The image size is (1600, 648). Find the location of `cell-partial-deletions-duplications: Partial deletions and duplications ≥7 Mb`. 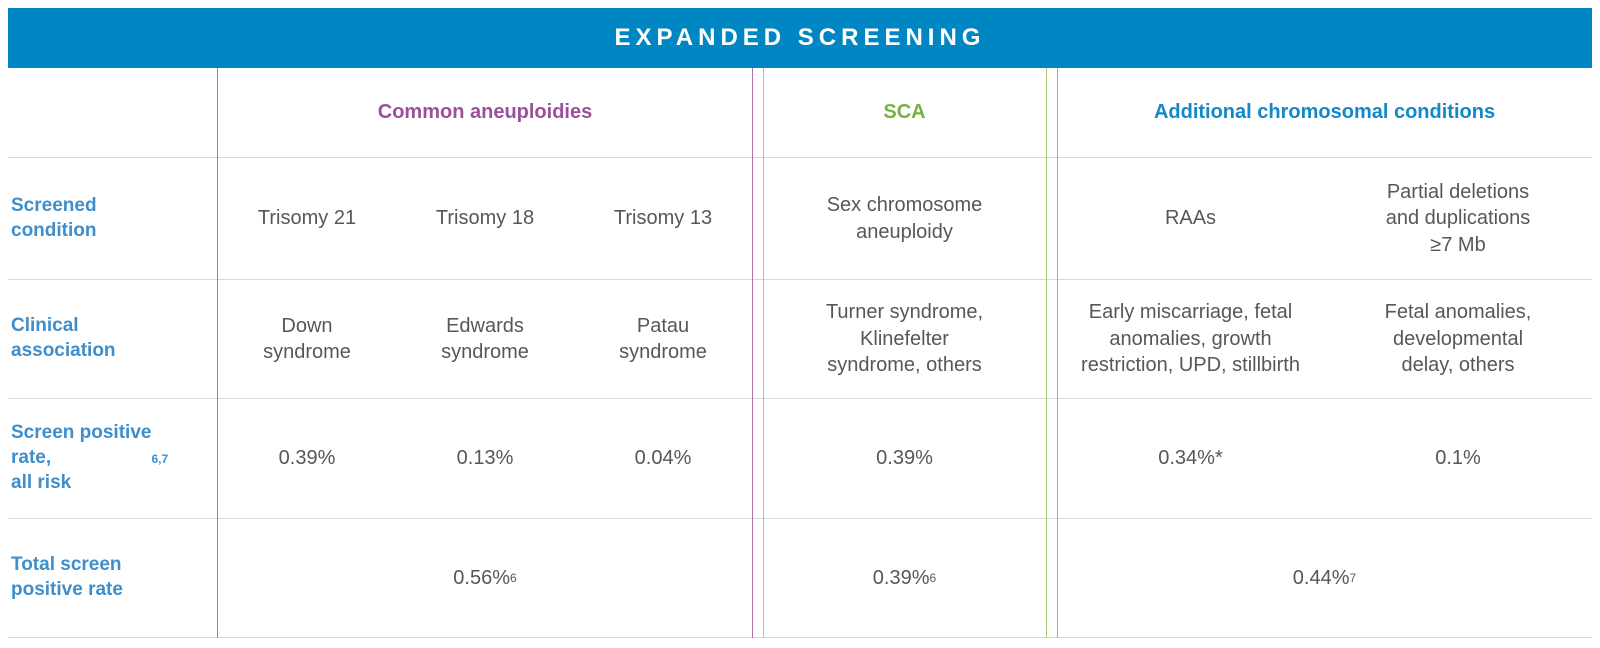

cell-partial-deletions-duplications: Partial deletions and duplications ≥7 Mb is located at coordinates (1458, 218).